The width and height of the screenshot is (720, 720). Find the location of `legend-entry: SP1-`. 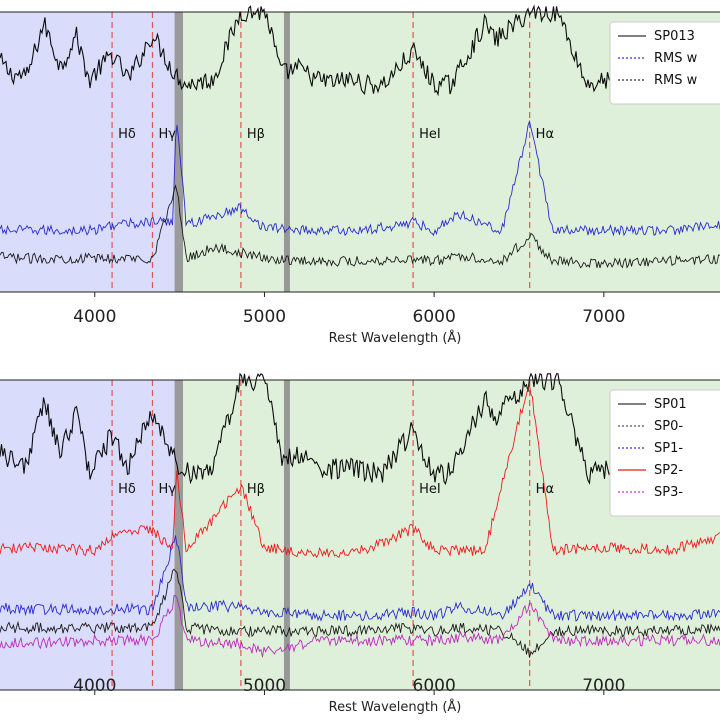

legend-entry: SP1- is located at coordinates (668, 448).